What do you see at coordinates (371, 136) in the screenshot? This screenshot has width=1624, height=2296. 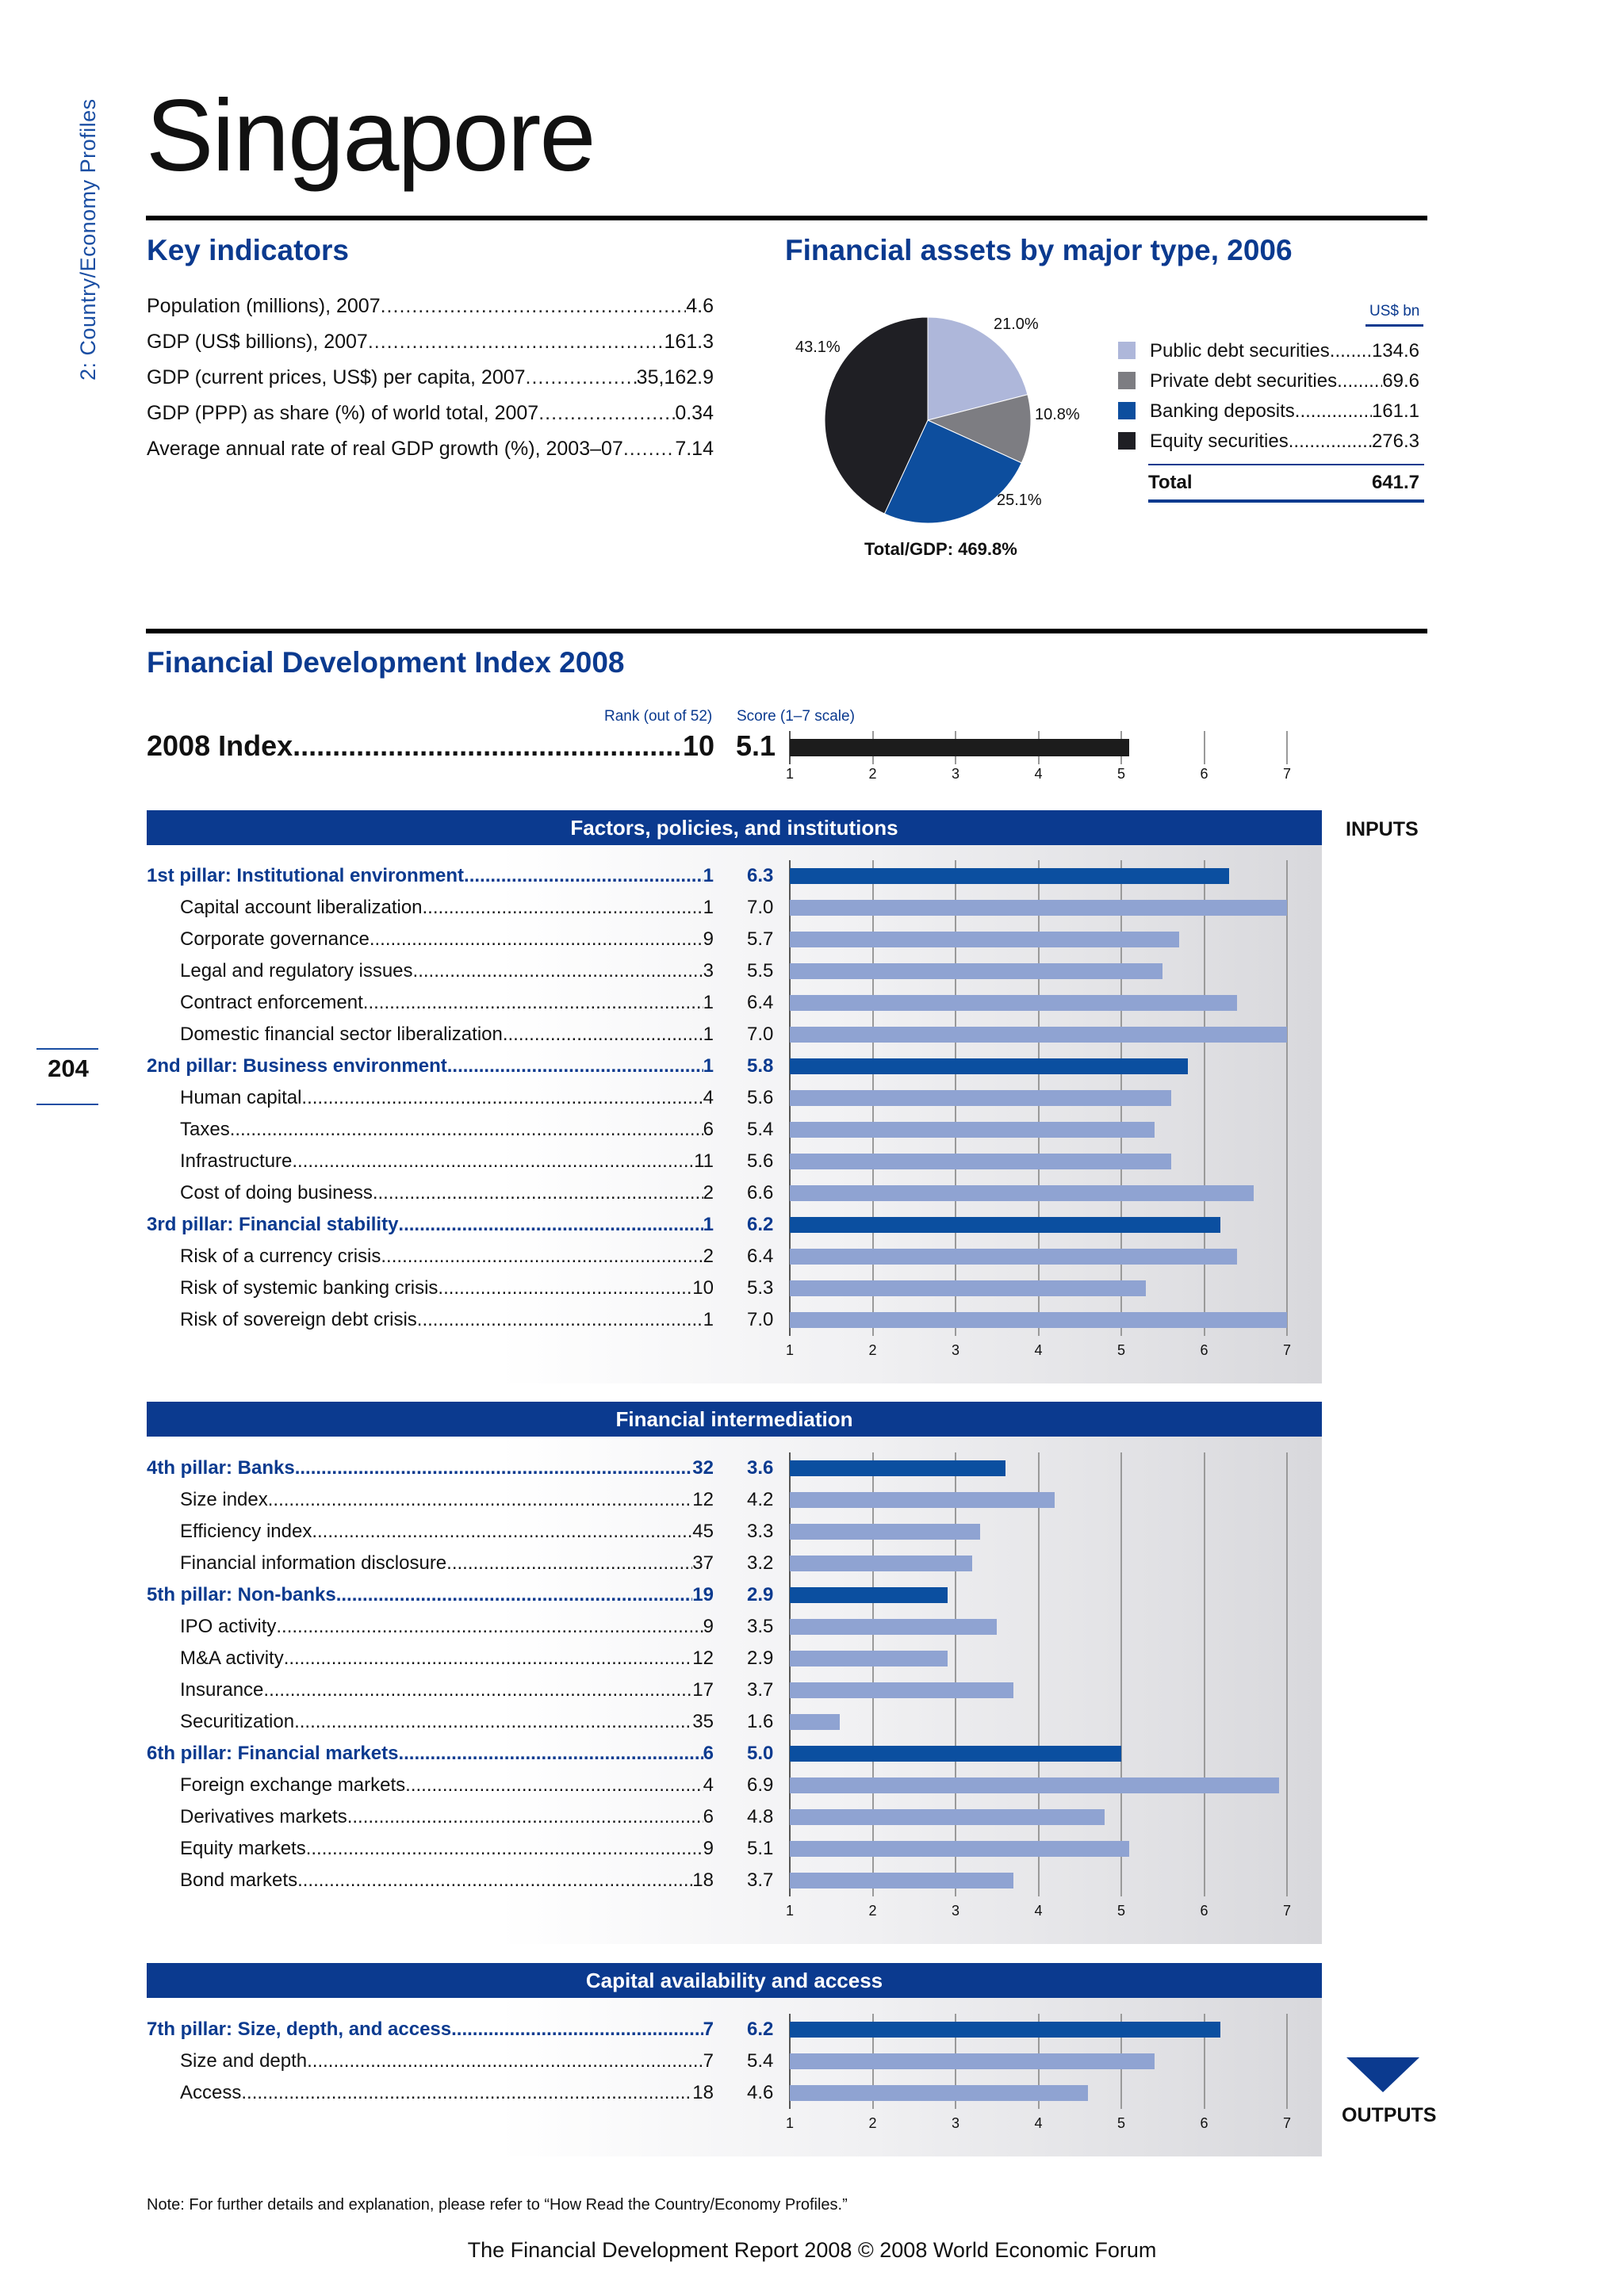 I see `page-title: Singapore` at bounding box center [371, 136].